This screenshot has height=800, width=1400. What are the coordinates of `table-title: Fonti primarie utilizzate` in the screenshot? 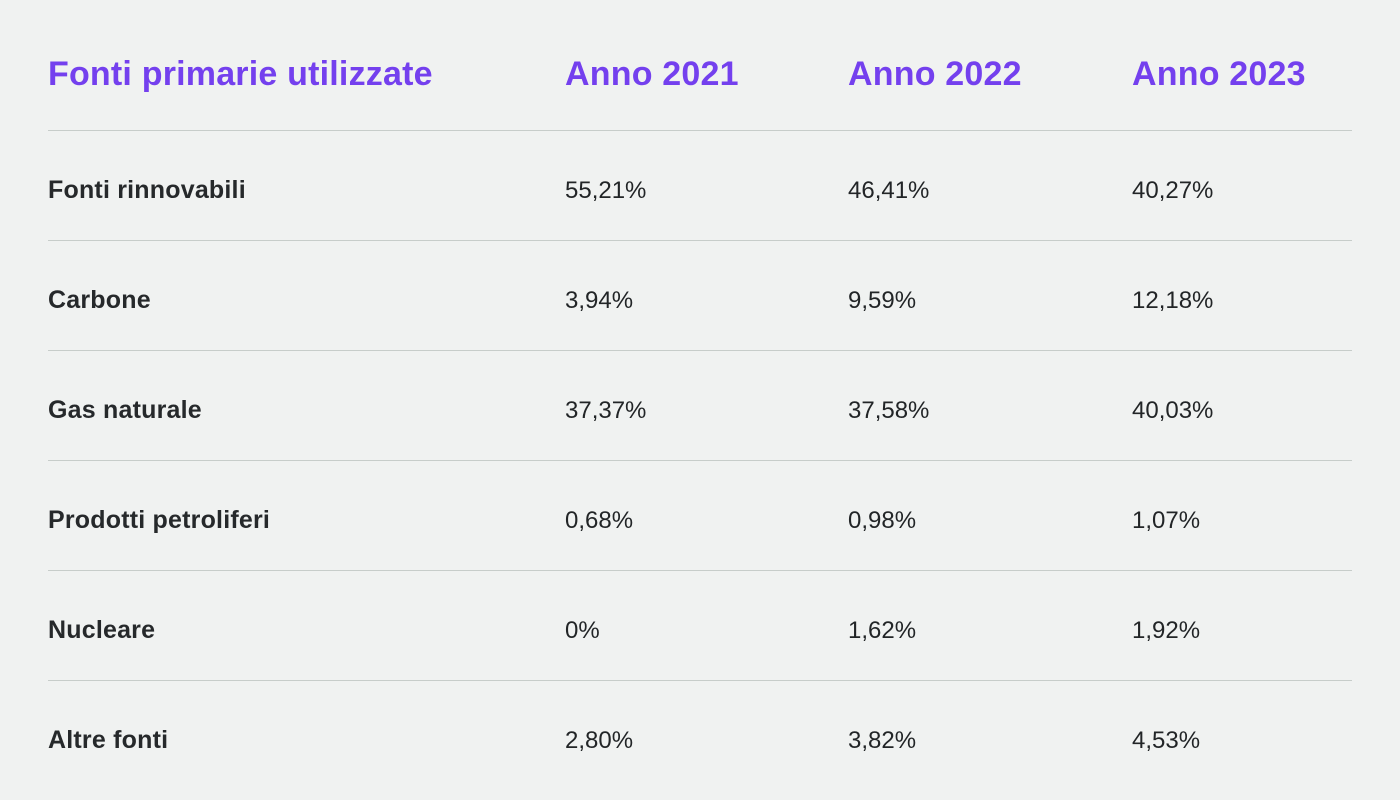 It's located at (240, 73).